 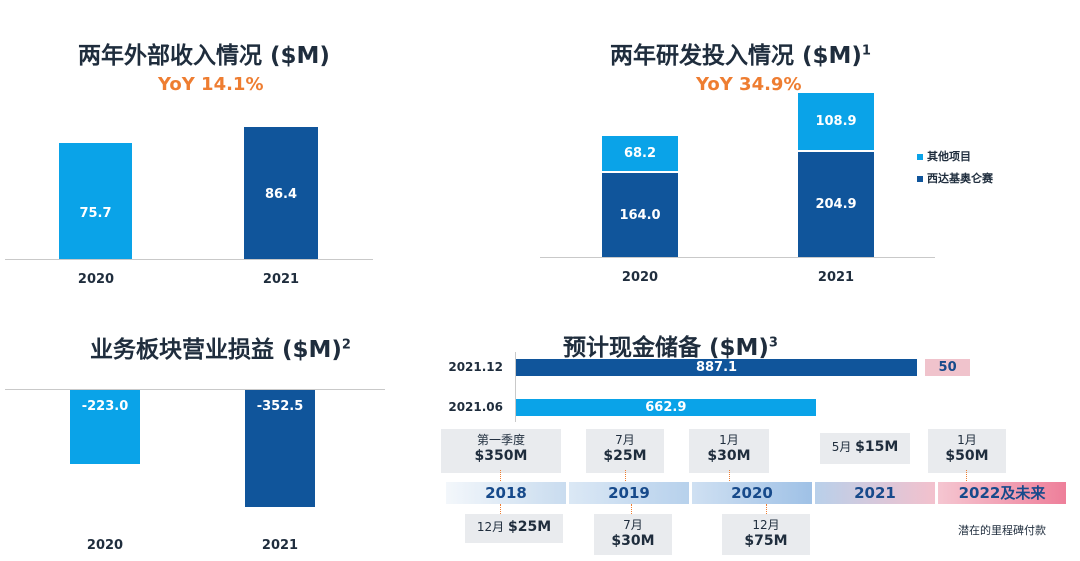 What do you see at coordinates (666, 348) in the screenshot?
I see `chart4-title-text: 预计现金储备 ($M)` at bounding box center [666, 348].